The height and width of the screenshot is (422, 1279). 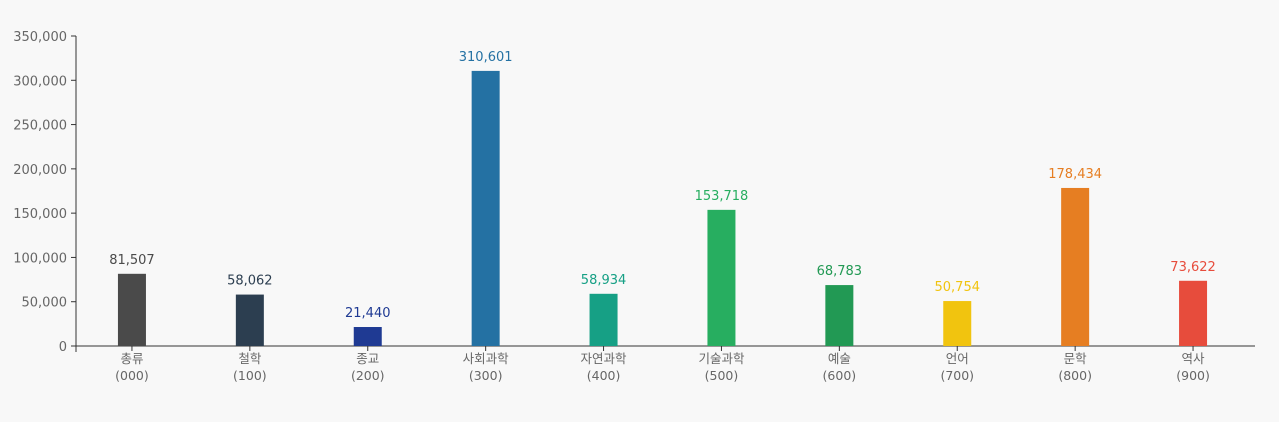 I want to click on y-tick-label: 350,000, so click(x=40, y=37).